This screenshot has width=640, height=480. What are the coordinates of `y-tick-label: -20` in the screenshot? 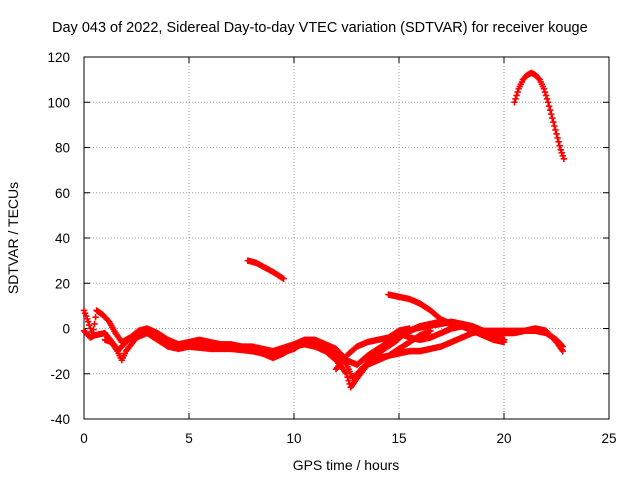 It's located at (60, 374).